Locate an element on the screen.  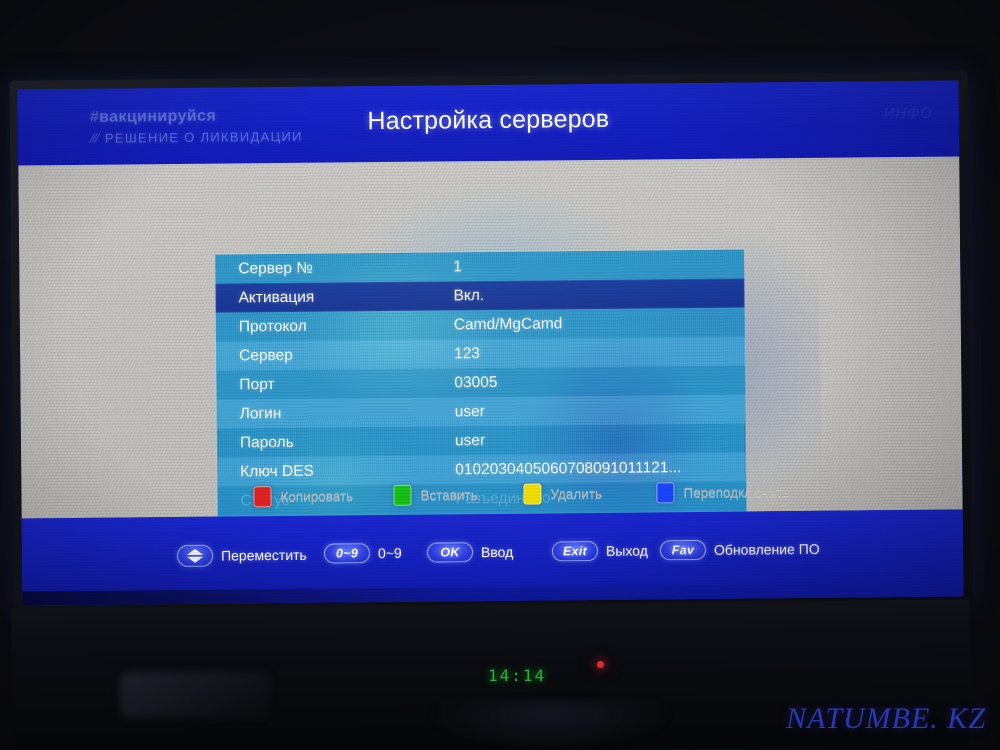
page-title: Настройка серверов is located at coordinates (488, 120).